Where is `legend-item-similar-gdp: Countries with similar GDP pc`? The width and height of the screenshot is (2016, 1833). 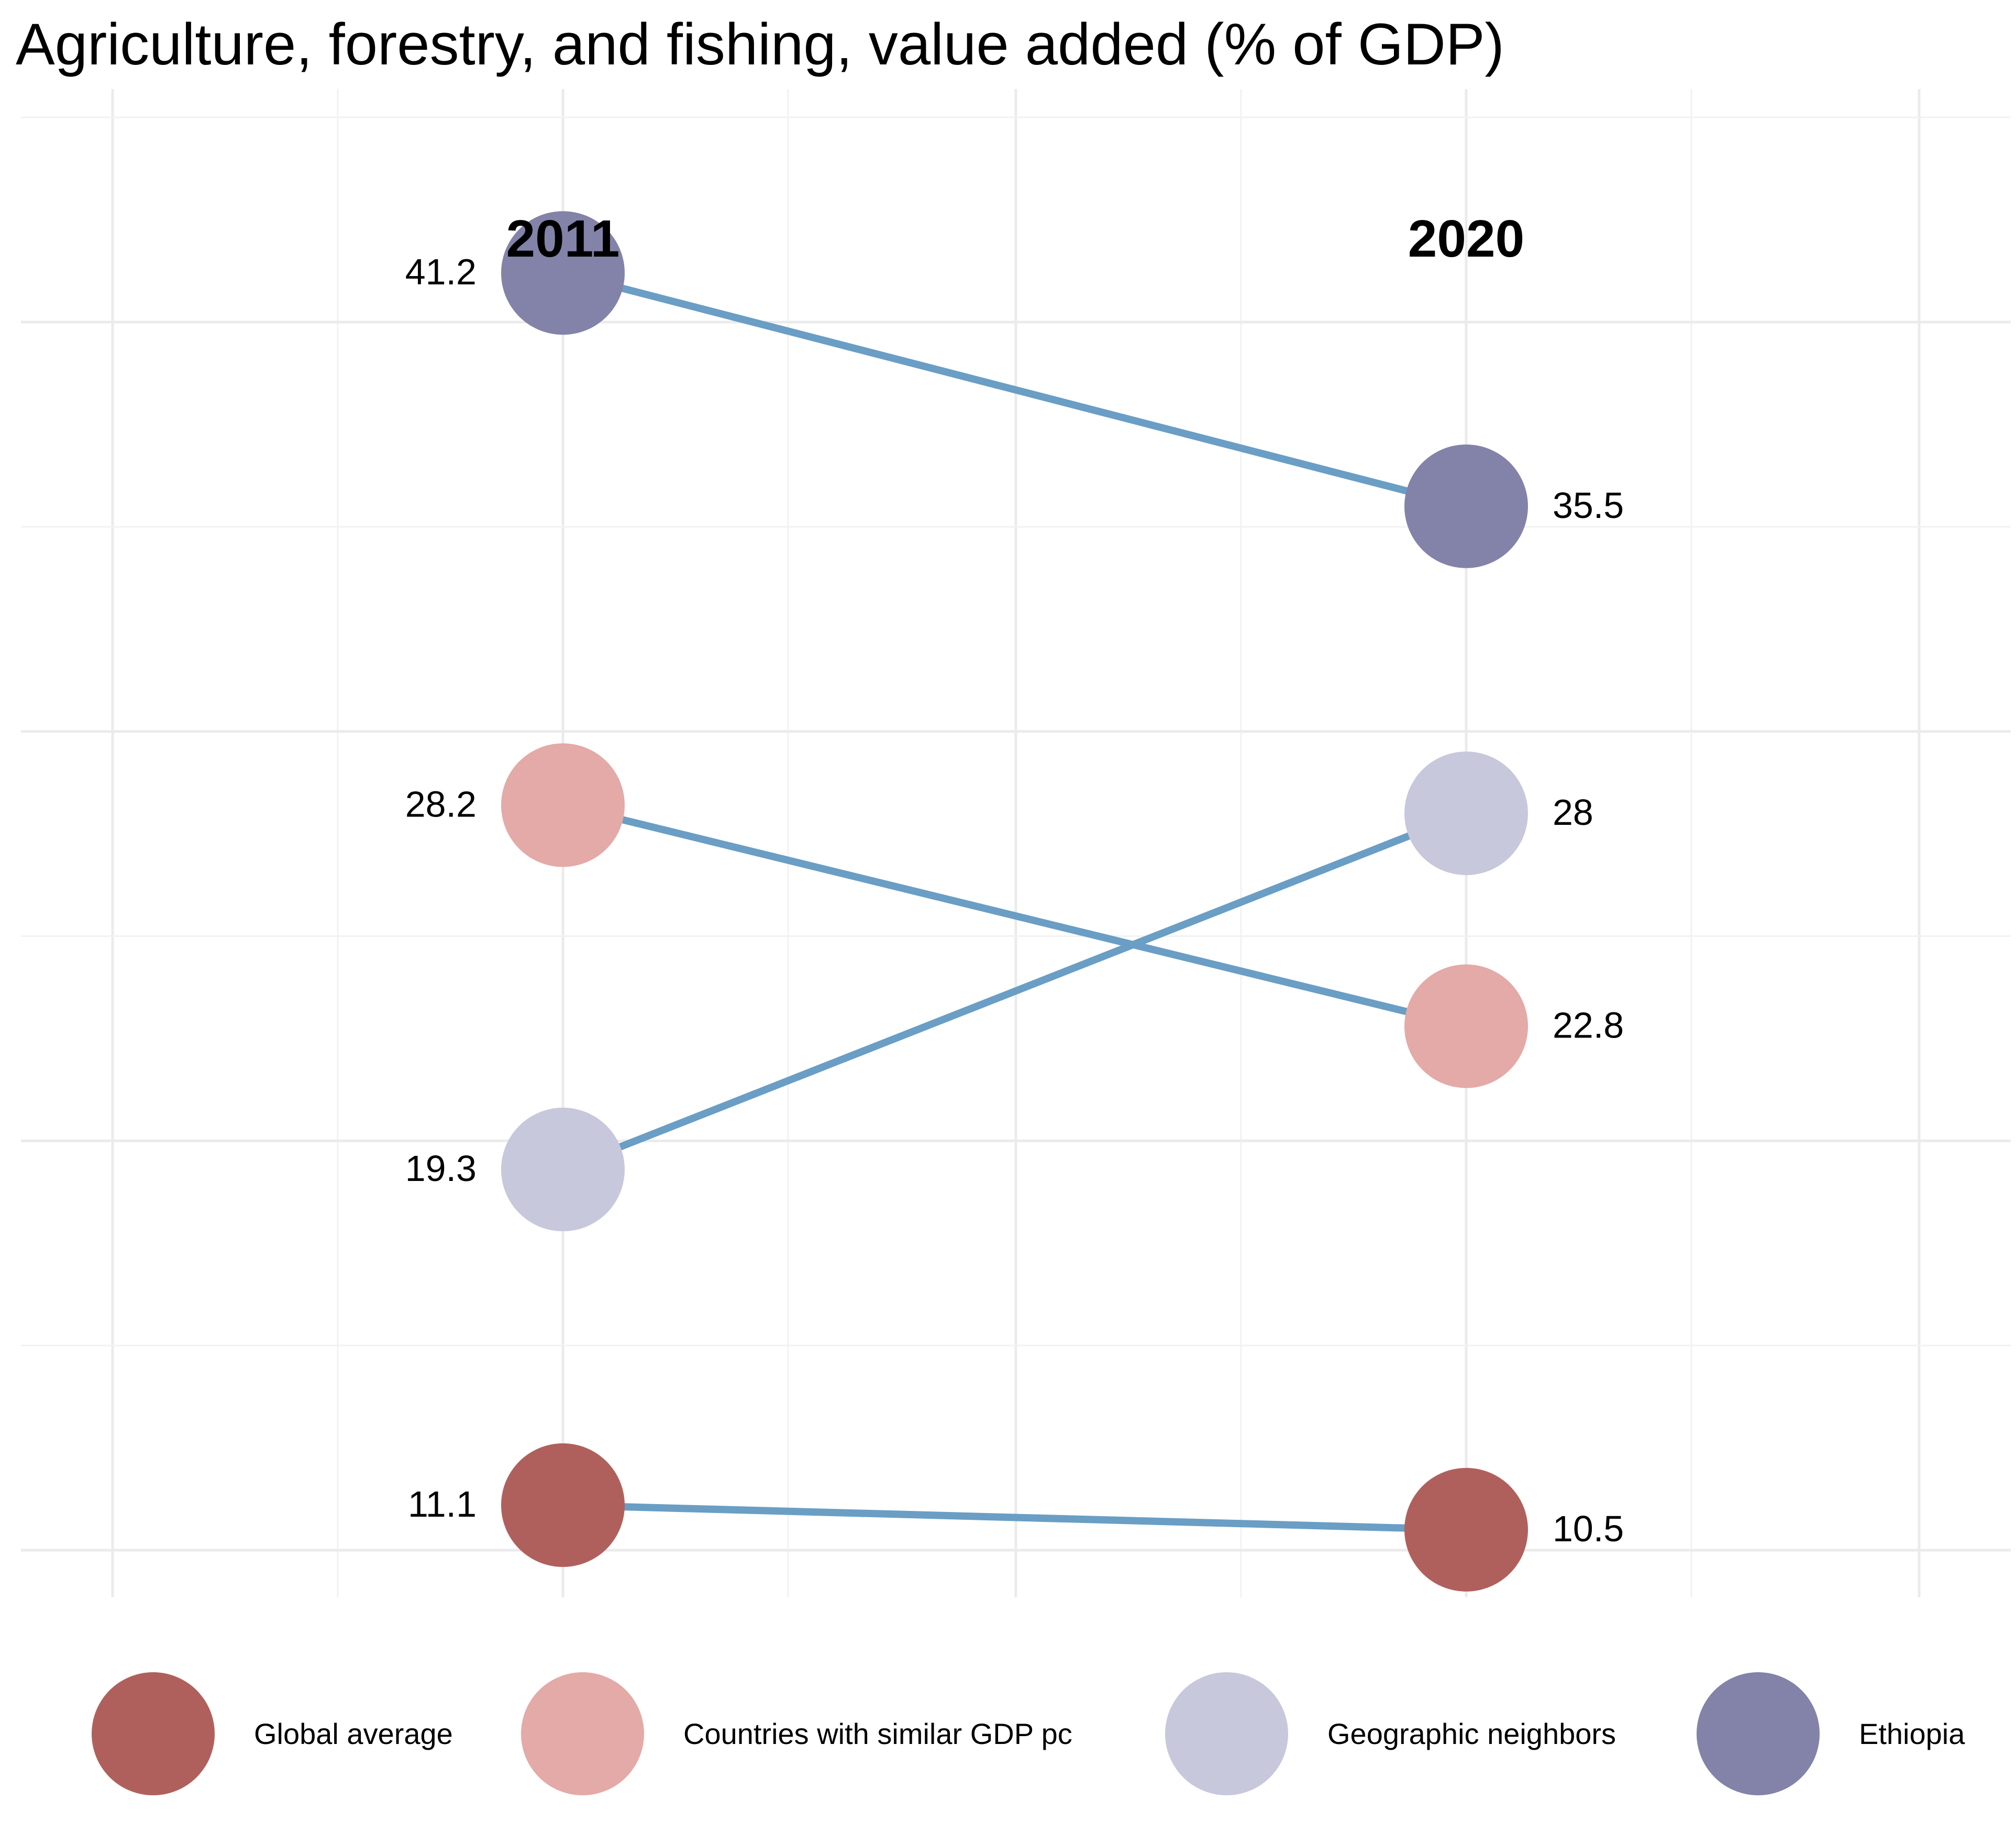
legend-item-similar-gdp: Countries with similar GDP pc is located at coordinates (797, 1733).